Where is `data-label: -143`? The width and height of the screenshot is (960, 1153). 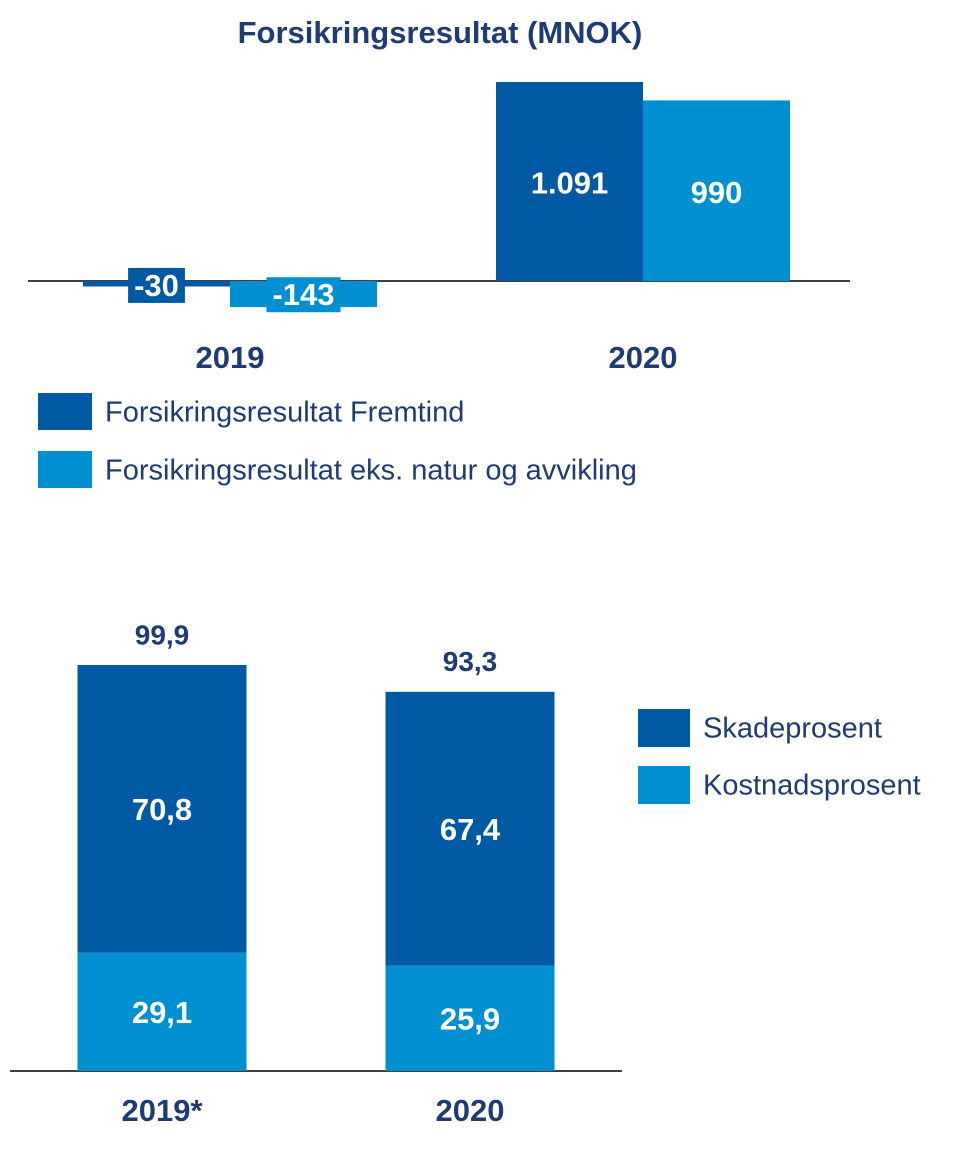 data-label: -143 is located at coordinates (303, 294).